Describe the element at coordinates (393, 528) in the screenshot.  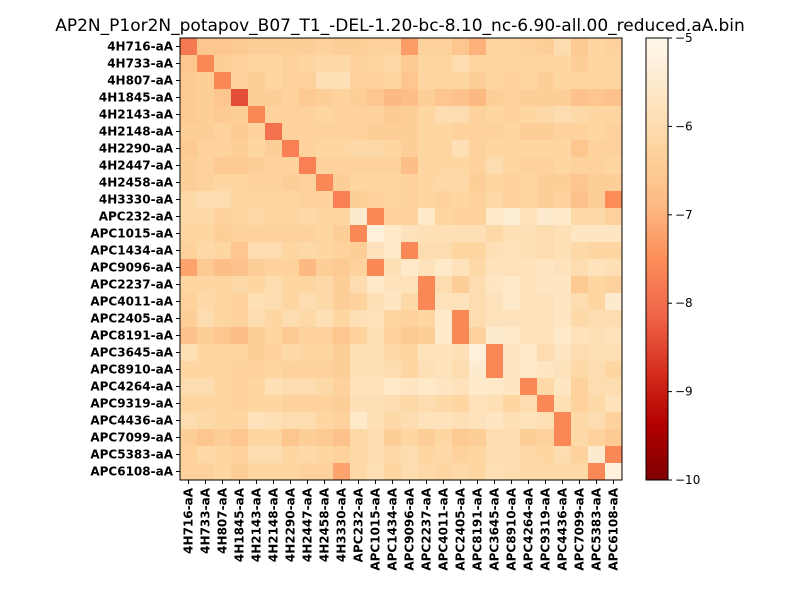
I see `x-tick-label: APC1434-aA` at that location.